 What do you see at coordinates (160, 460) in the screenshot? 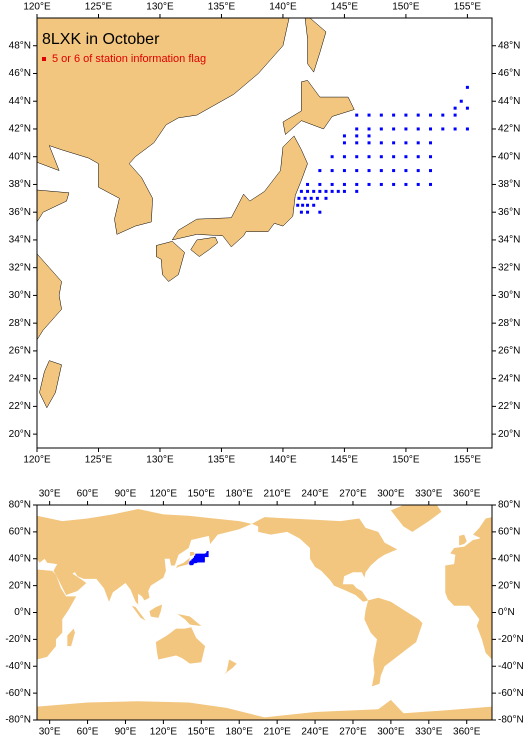
I see `x-tick-label: 130°E` at bounding box center [160, 460].